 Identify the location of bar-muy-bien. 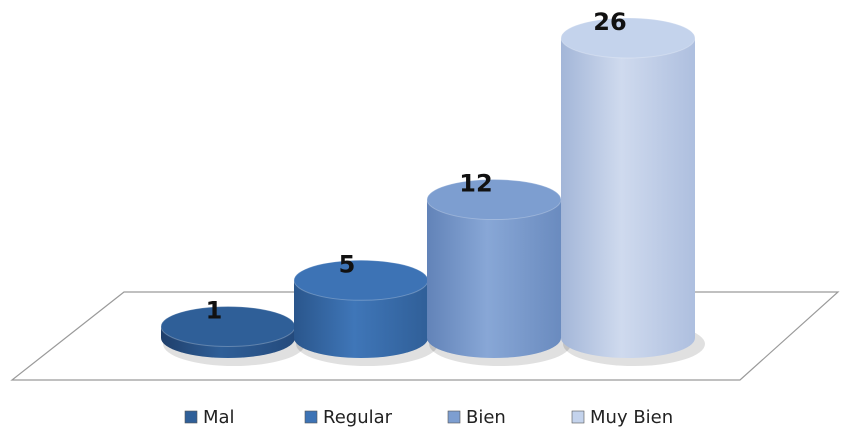
(632, 191).